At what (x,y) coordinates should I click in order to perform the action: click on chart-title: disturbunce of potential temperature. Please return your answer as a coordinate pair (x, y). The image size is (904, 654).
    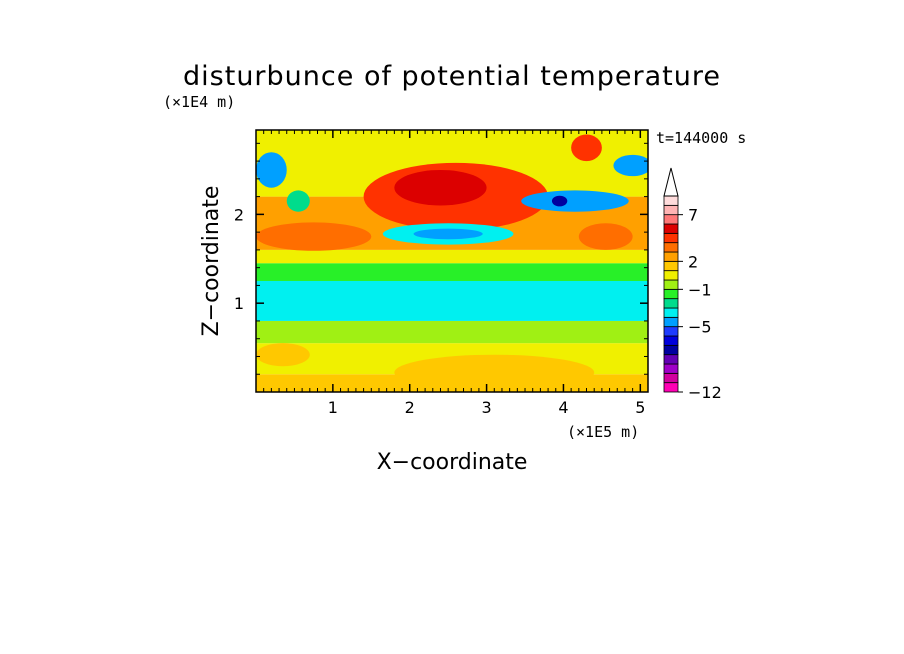
    Looking at the image, I should click on (452, 76).